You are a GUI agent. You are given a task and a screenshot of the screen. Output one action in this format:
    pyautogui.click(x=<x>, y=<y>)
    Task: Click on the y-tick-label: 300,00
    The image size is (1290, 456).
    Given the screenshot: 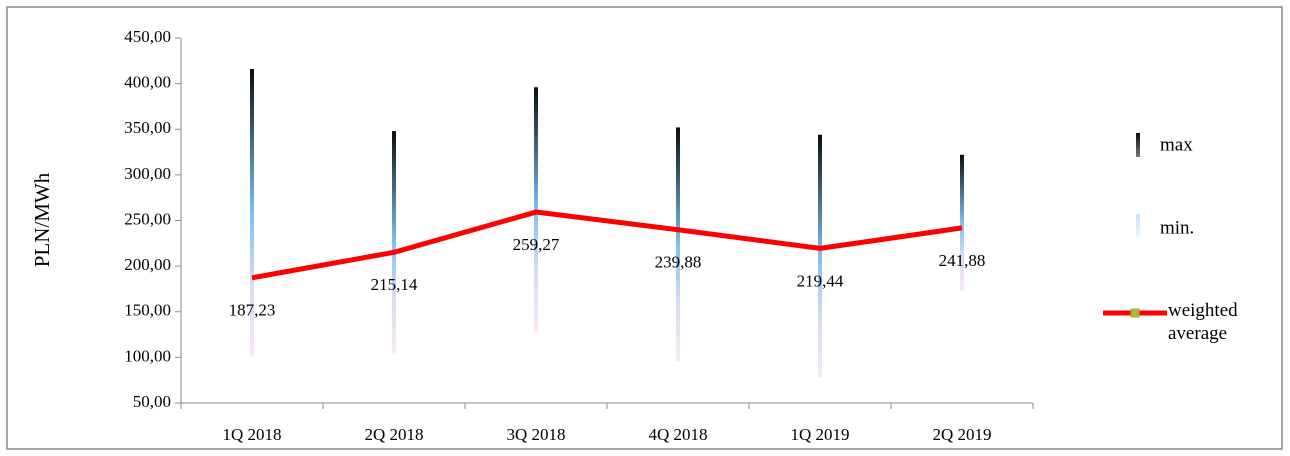 What is the action you would take?
    pyautogui.click(x=147, y=173)
    